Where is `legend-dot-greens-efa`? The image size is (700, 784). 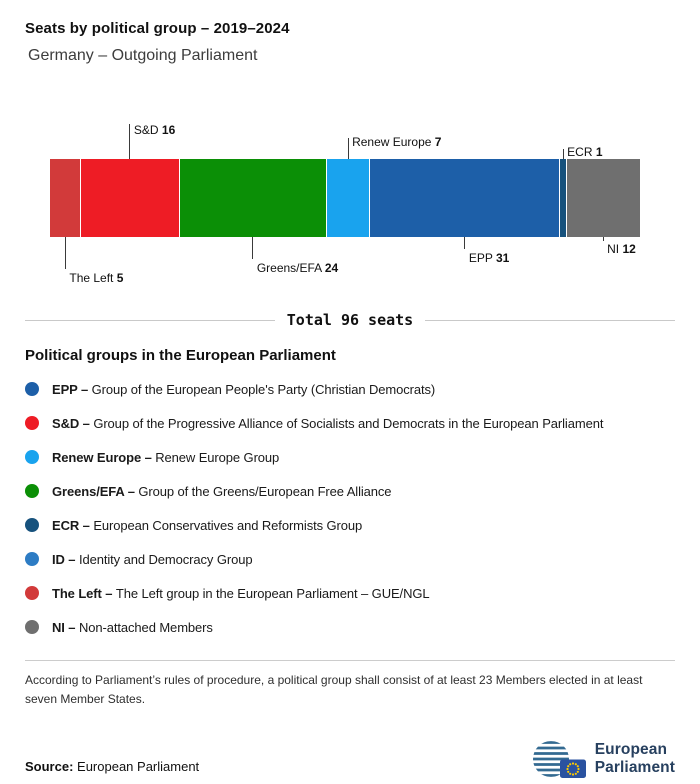 legend-dot-greens-efa is located at coordinates (32, 491).